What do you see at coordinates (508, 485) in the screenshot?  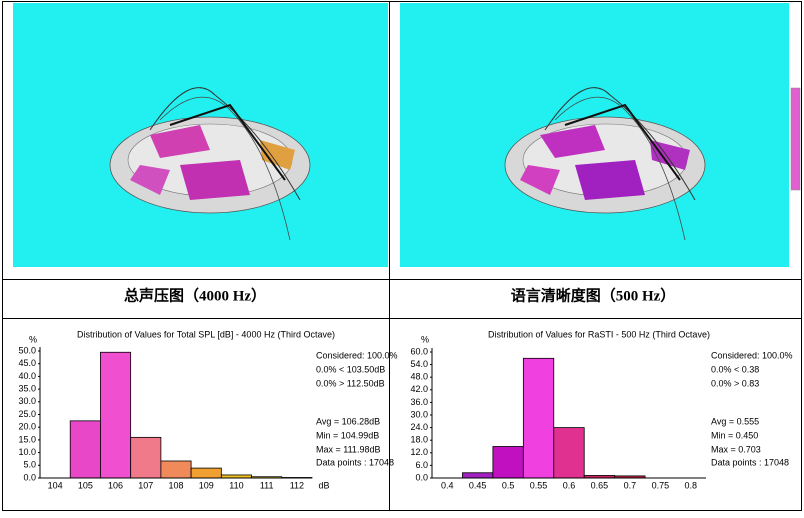 I see `x-tick-label: 0.5` at bounding box center [508, 485].